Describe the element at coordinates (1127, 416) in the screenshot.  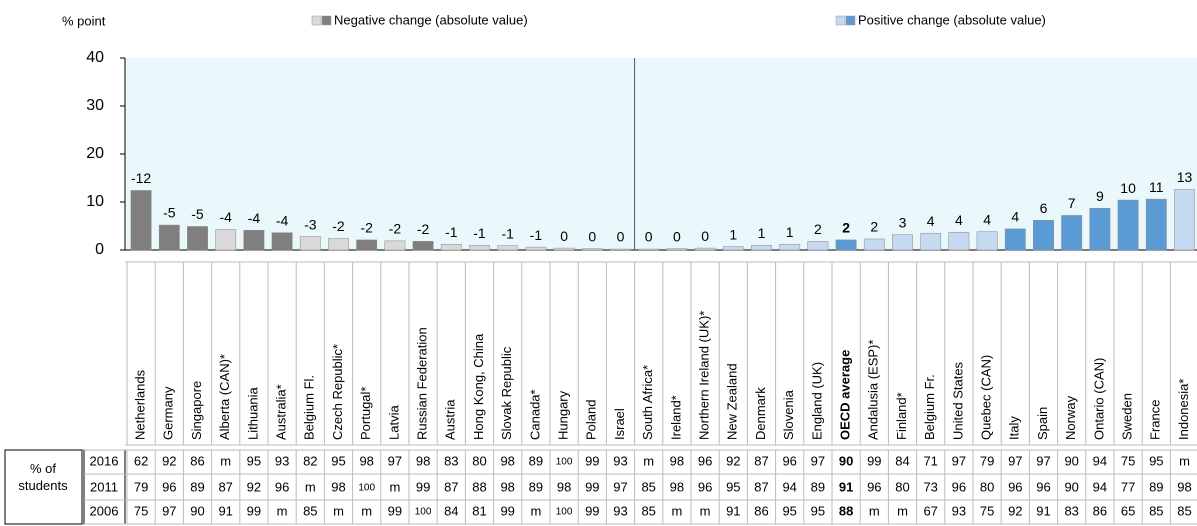
I see `x-tick-label: Sweden` at that location.